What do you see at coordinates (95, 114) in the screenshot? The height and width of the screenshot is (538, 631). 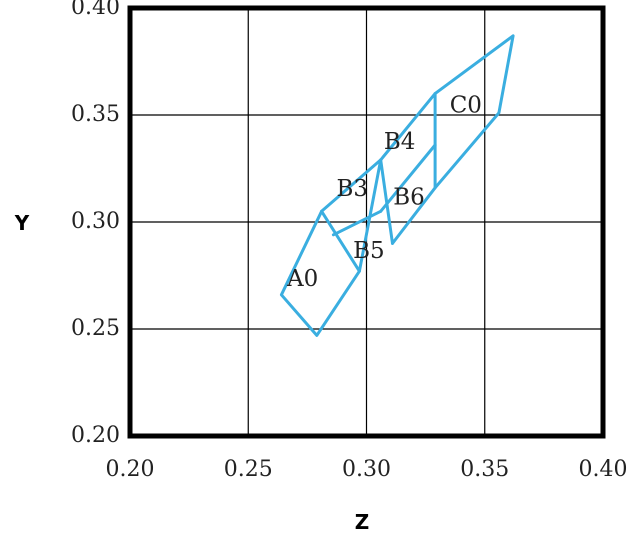 I see `y-tick-label: 0.35` at bounding box center [95, 114].